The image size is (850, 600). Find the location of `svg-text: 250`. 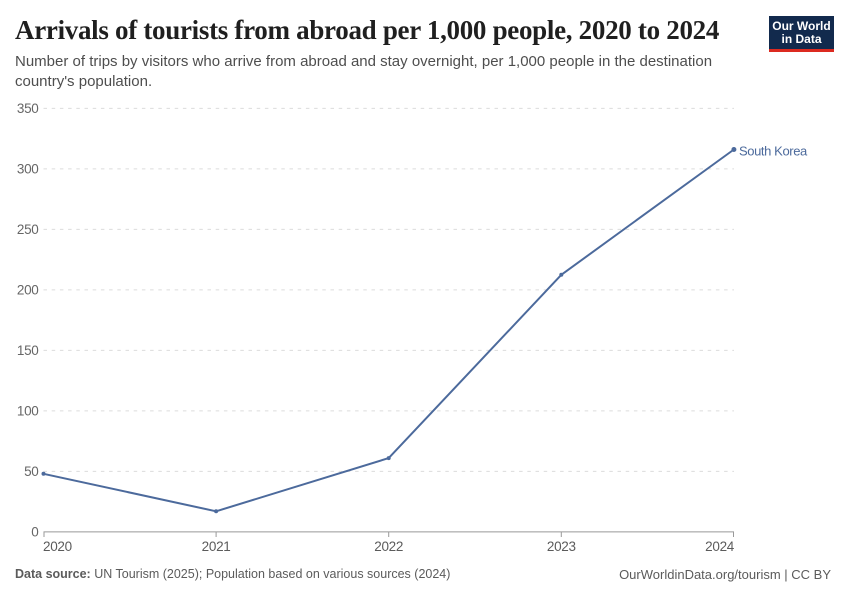

svg-text: 250 is located at coordinates (28, 229).